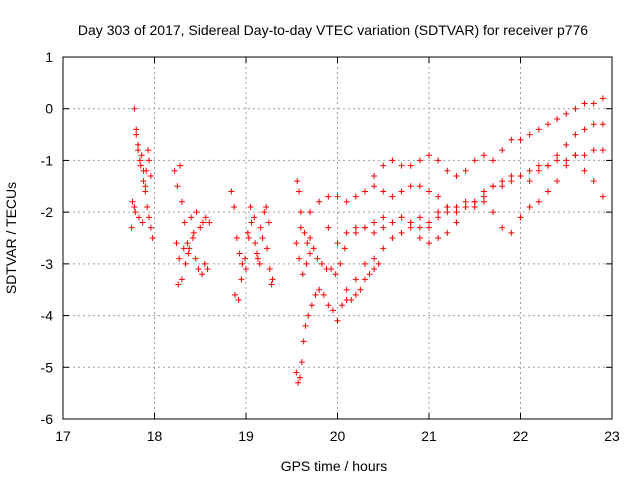  What do you see at coordinates (334, 466) in the screenshot?
I see `x-axis-label: GPS time / hours` at bounding box center [334, 466].